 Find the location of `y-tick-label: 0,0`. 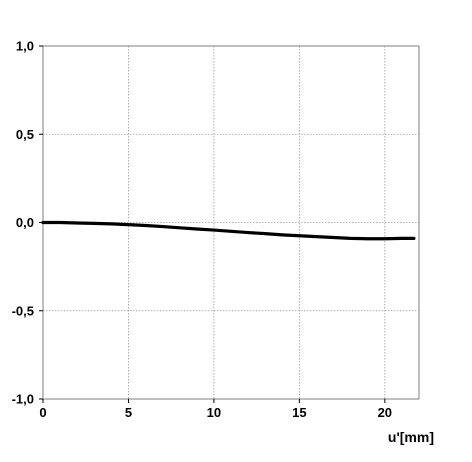

y-tick-label: 0,0 is located at coordinates (25, 222).